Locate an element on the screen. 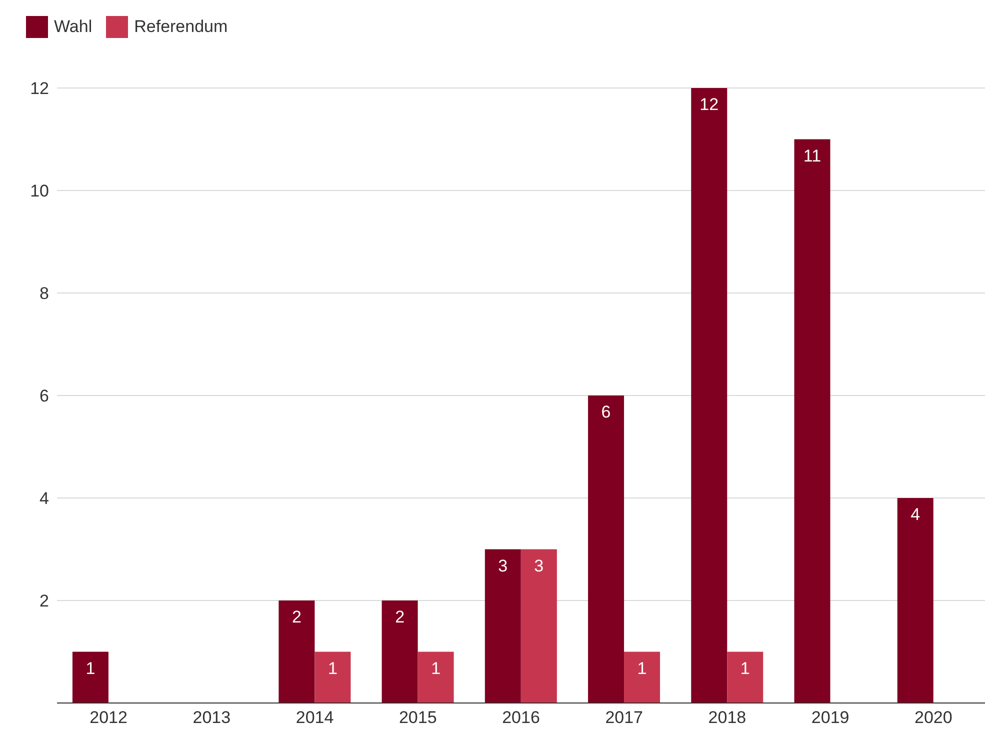 The image size is (985, 731). x-tick-label: 2013 is located at coordinates (211, 718).